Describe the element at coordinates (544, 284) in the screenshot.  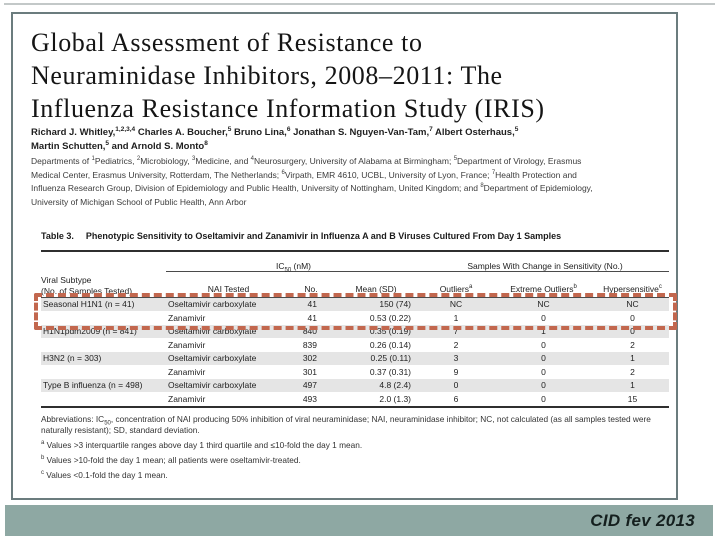
I see `col-header-extreme-outliers: Extreme Outliersb` at that location.